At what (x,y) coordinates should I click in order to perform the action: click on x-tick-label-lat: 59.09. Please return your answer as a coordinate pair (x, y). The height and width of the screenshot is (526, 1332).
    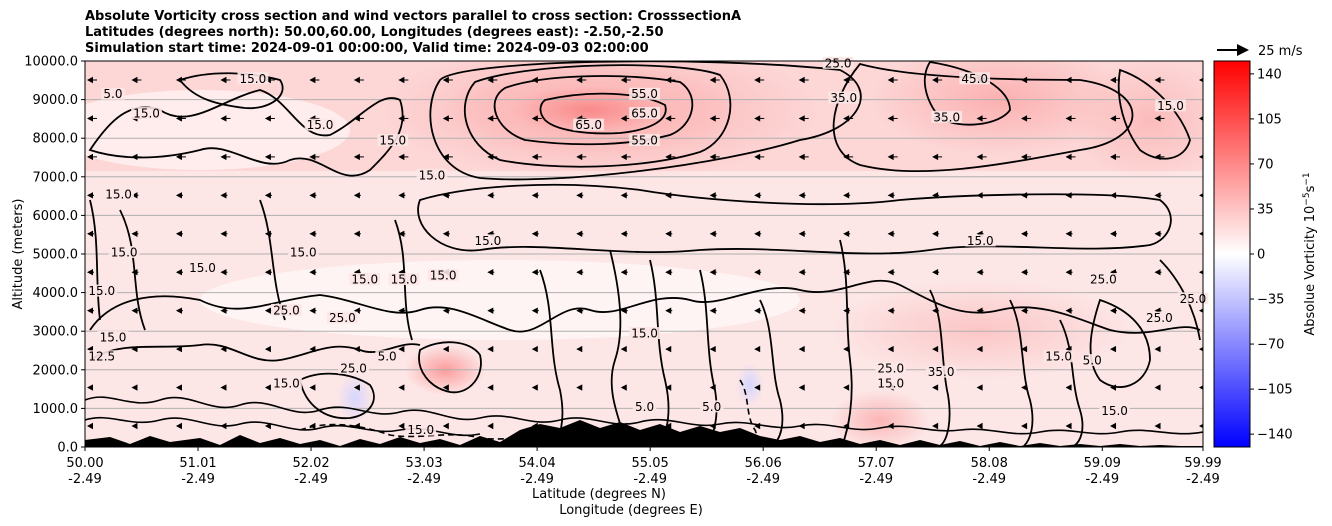
    Looking at the image, I should click on (1102, 463).